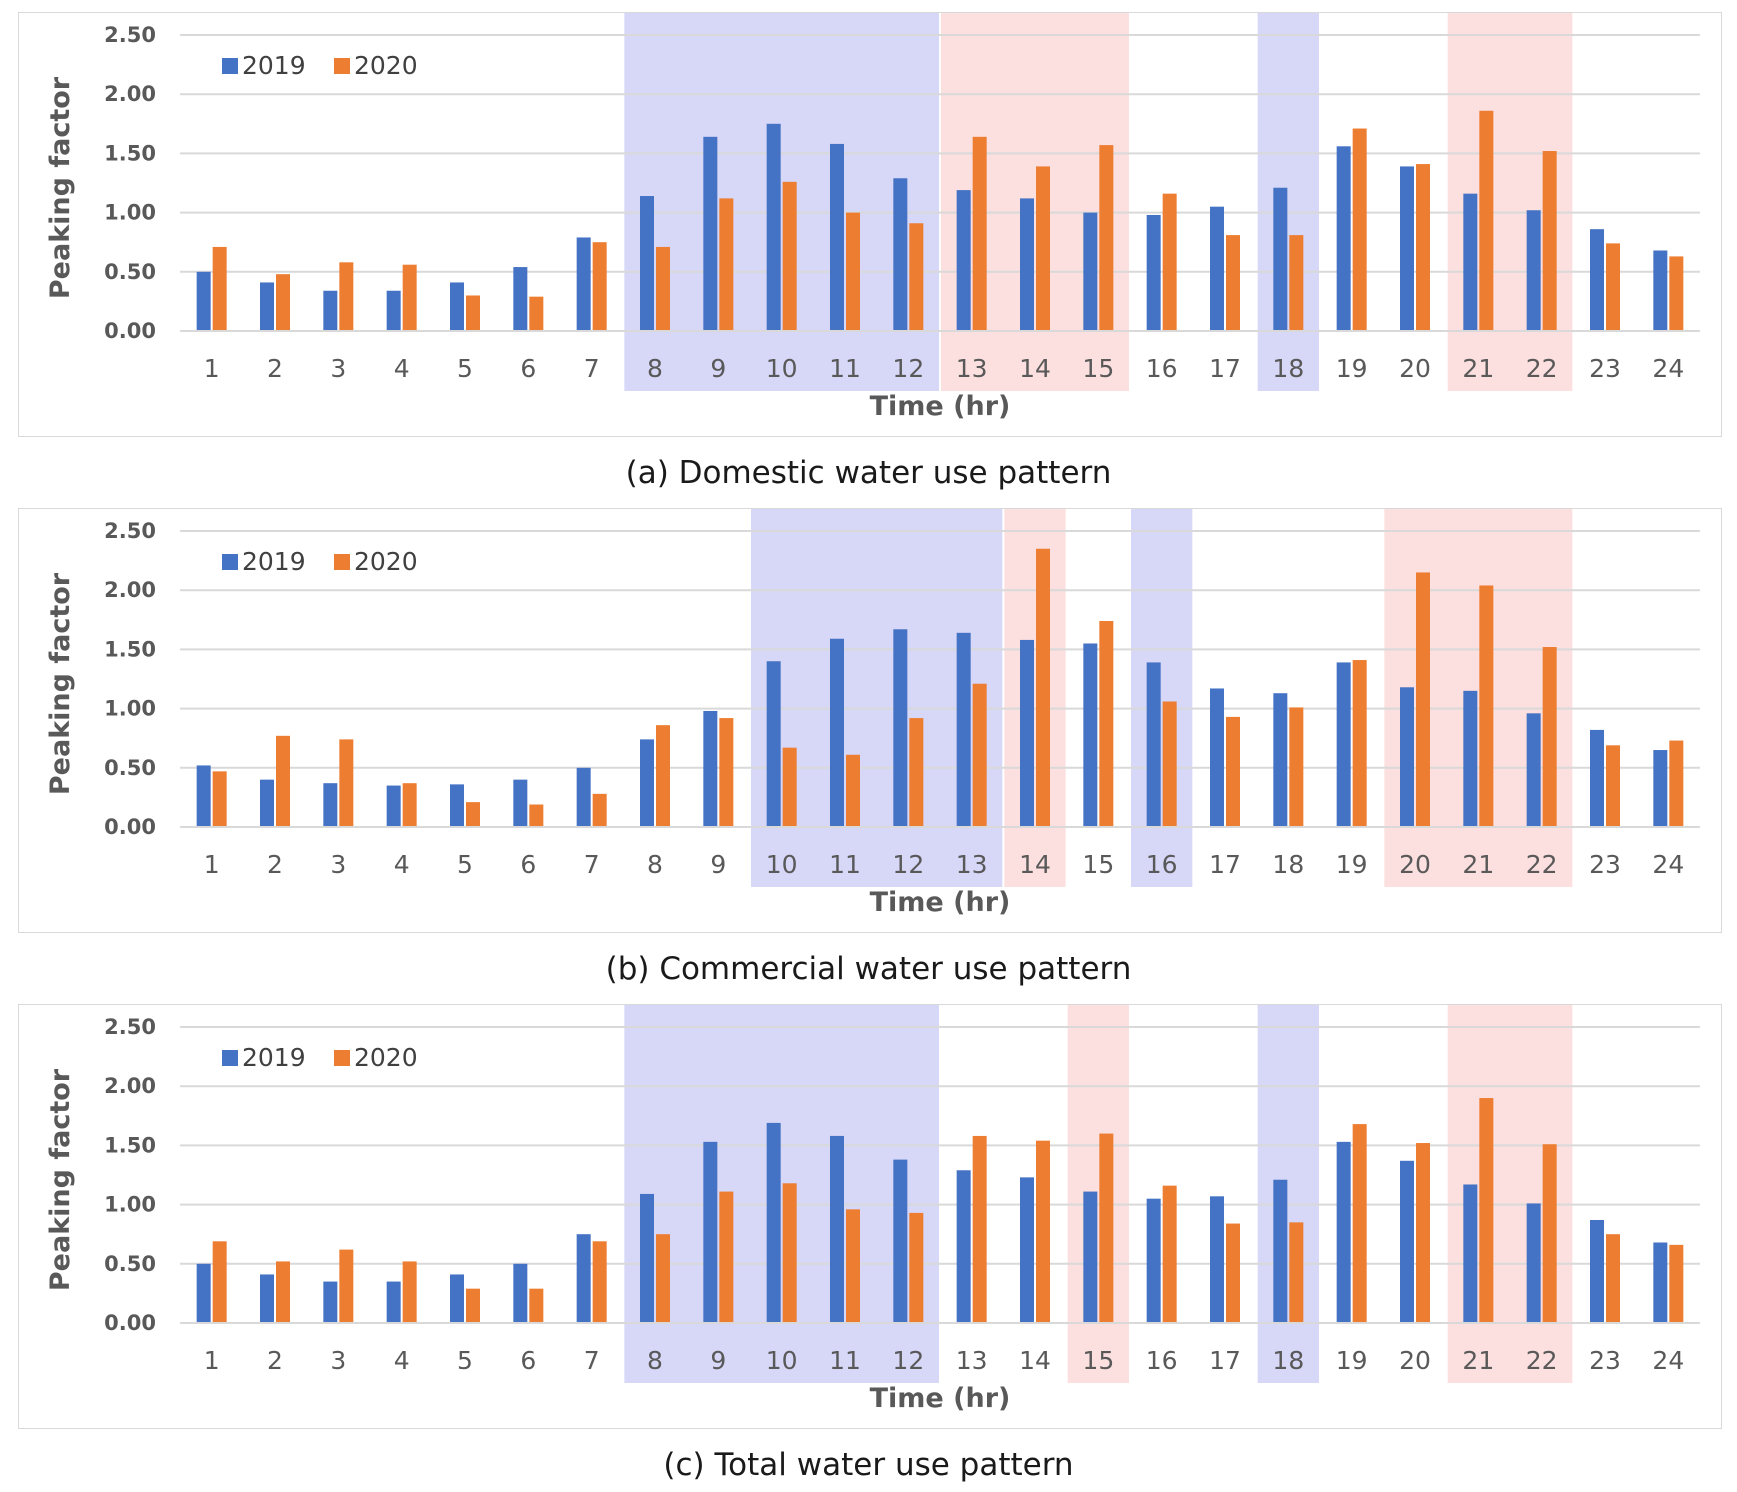 The width and height of the screenshot is (1737, 1492). What do you see at coordinates (60, 187) in the screenshot?
I see `y-axis-title: Peaking factor` at bounding box center [60, 187].